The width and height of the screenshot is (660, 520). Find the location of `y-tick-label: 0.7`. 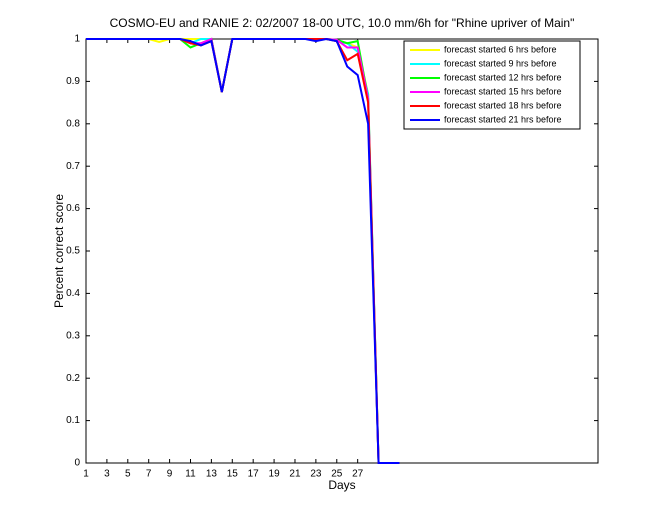

y-tick-label: 0.7 is located at coordinates (73, 166).